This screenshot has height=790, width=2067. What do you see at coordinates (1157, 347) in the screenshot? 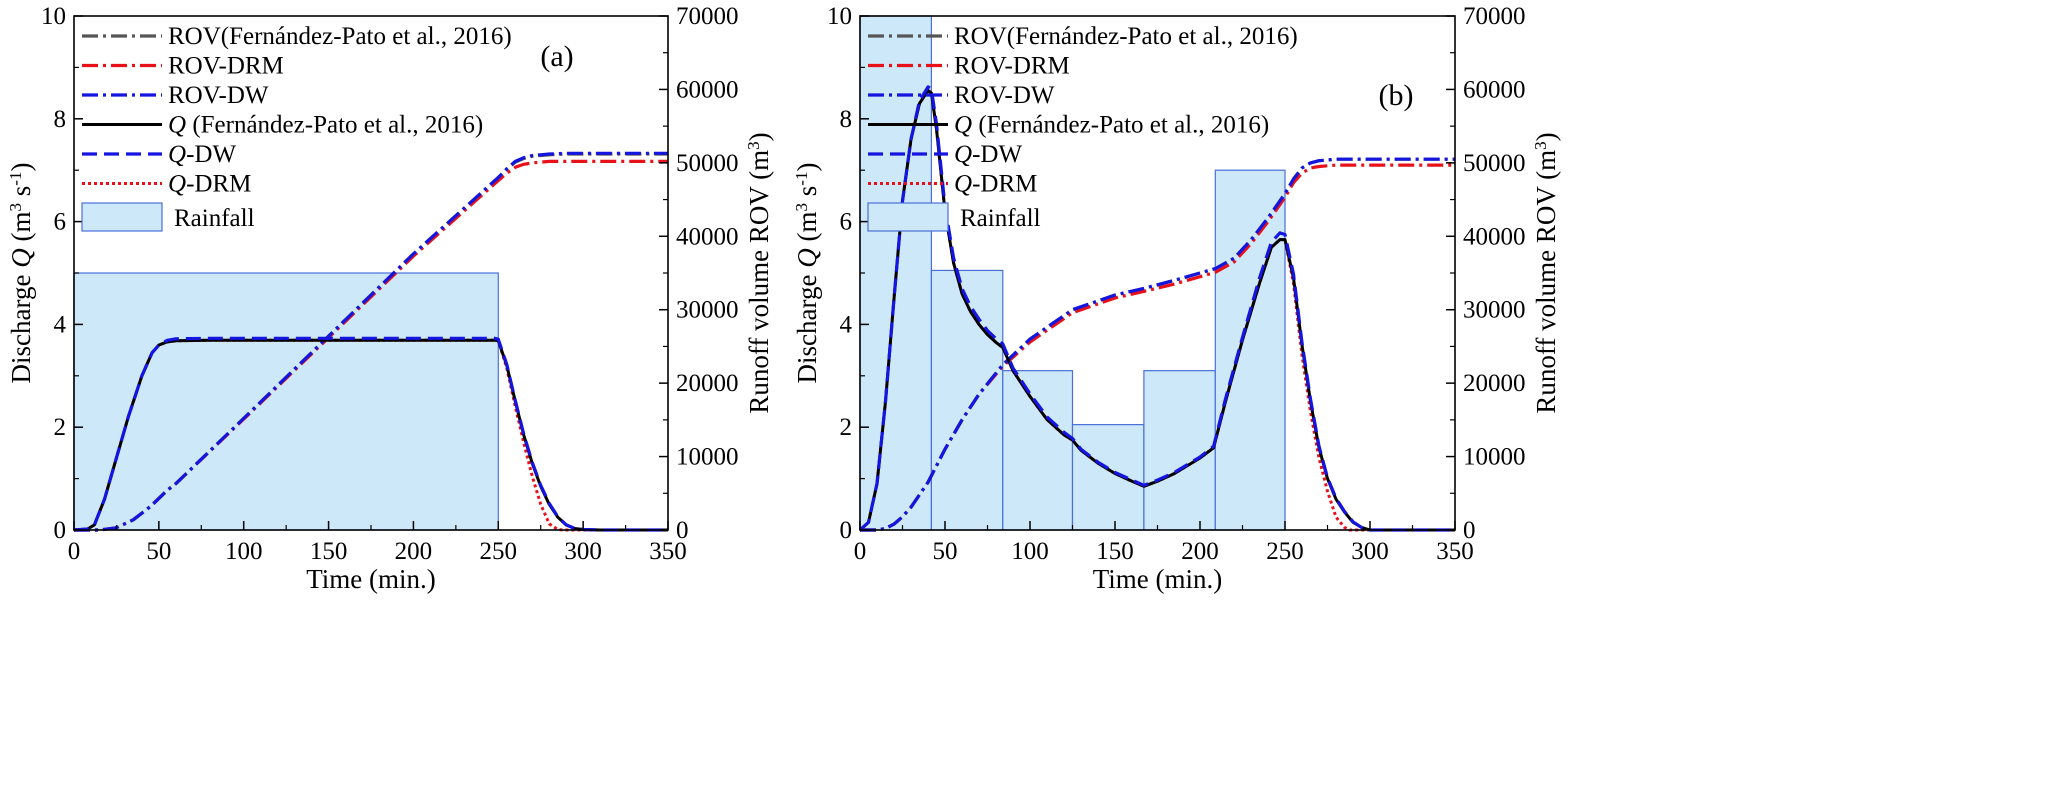
I see `panel-b-series-rov-drm` at bounding box center [1157, 347].